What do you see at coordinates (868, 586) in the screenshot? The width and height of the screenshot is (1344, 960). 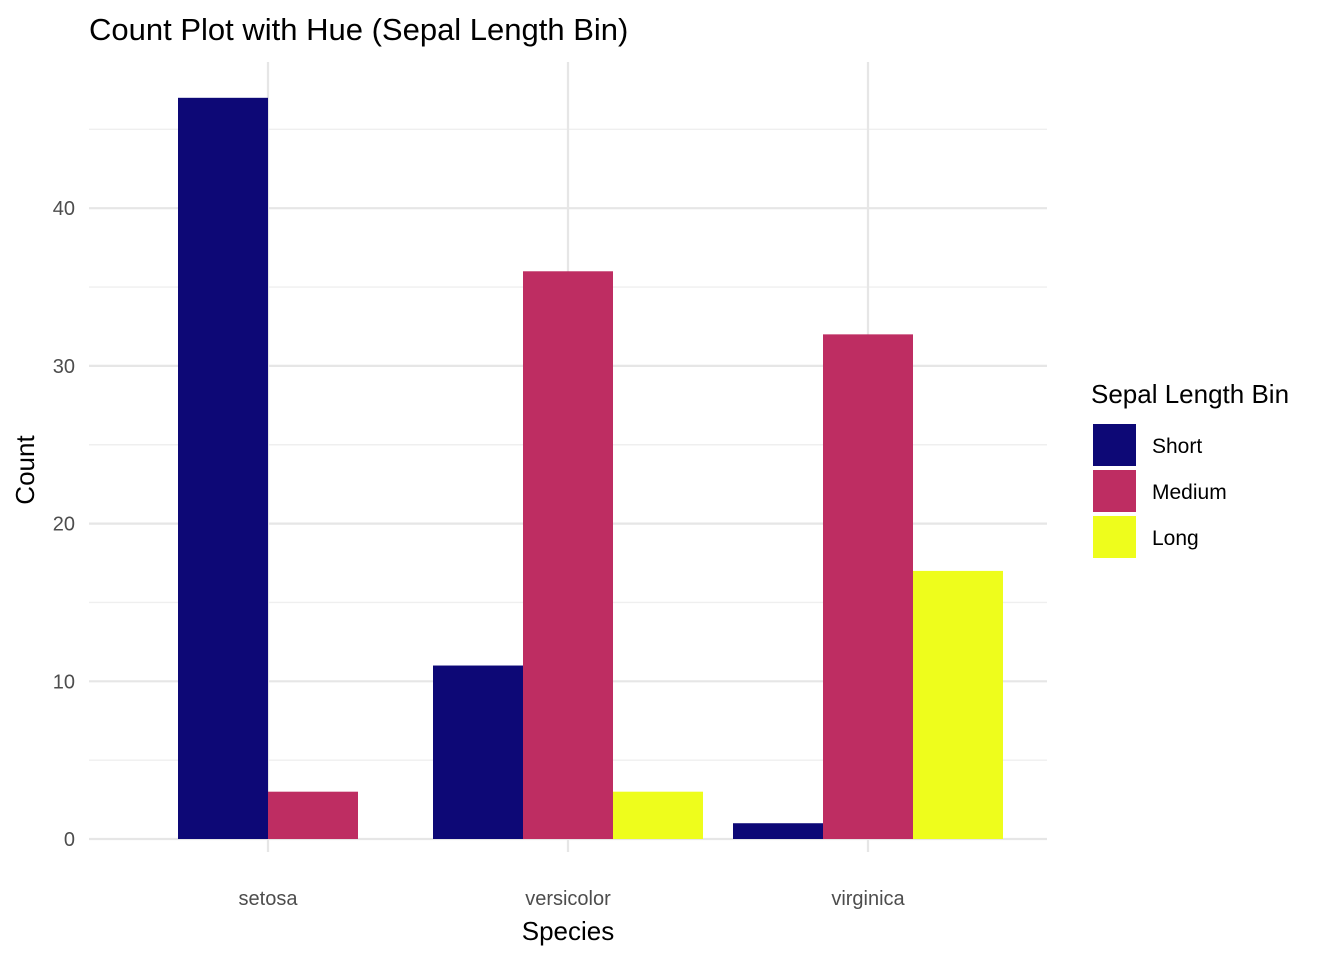 I see `bar-virginica-medium` at bounding box center [868, 586].